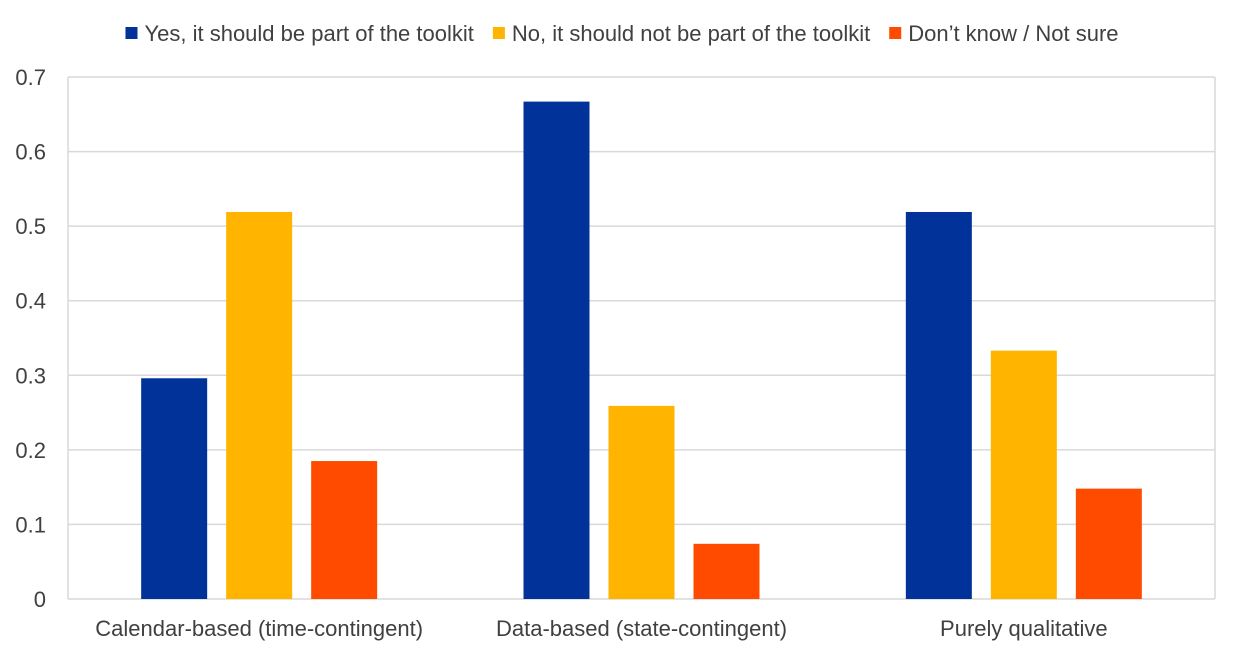 The image size is (1240, 656). What do you see at coordinates (641, 628) in the screenshot?
I see `x-category-label: Data-based (state-contingent)` at bounding box center [641, 628].